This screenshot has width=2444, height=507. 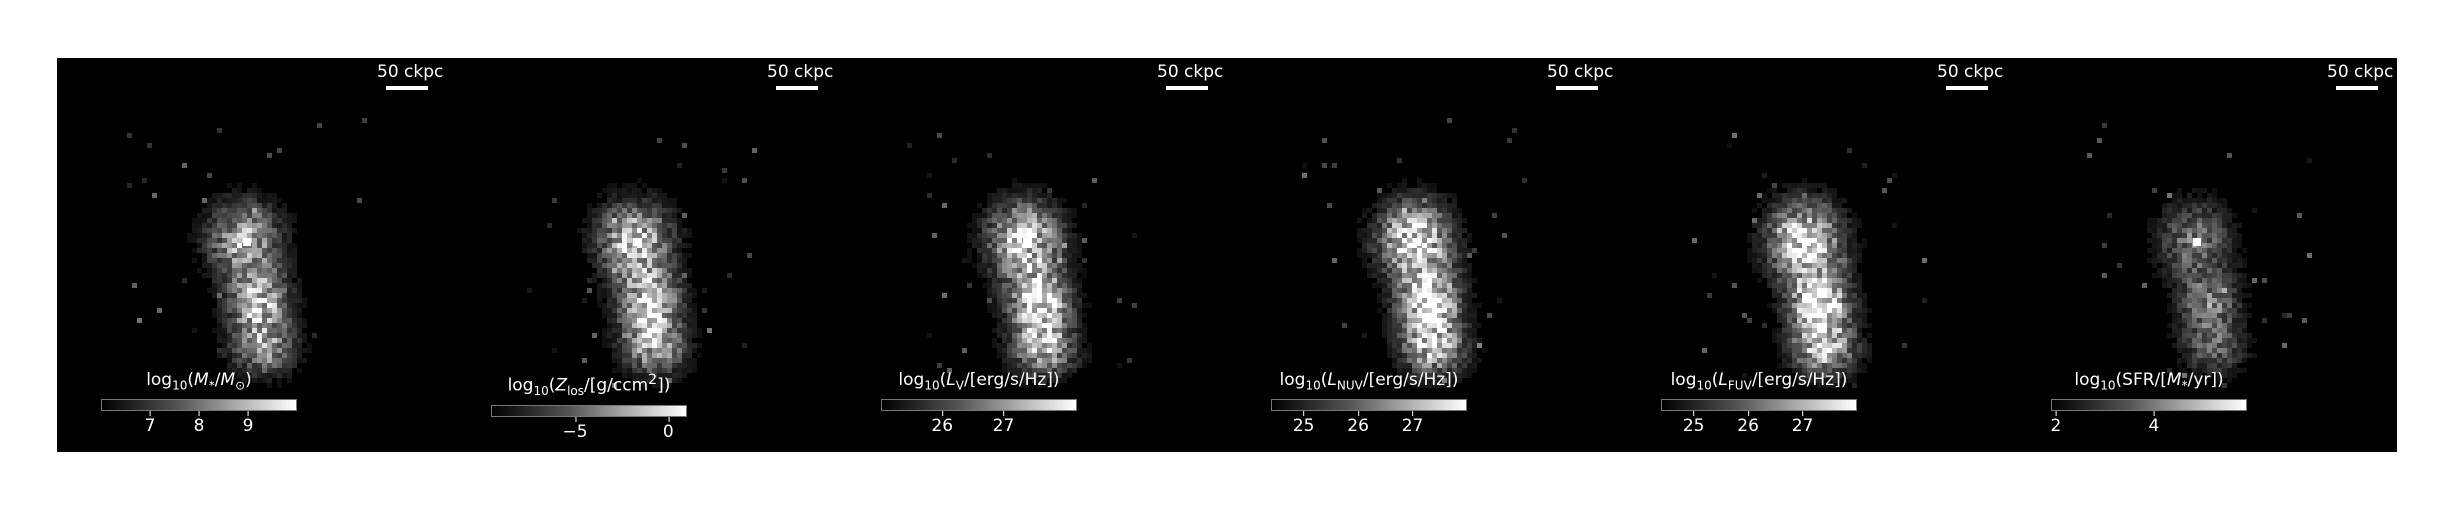 What do you see at coordinates (575, 429) in the screenshot?
I see `colorbar-tick-label: −5` at bounding box center [575, 429].